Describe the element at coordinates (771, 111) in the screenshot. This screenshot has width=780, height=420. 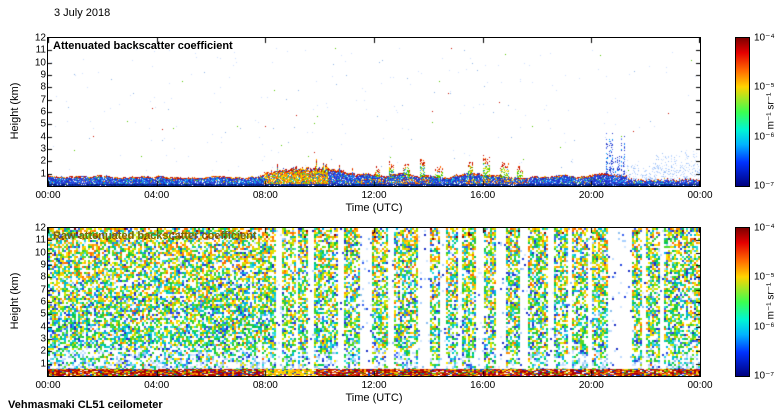
I see `colorbar-unit-label-attenuated: m⁻¹ sr⁻¹` at that location.